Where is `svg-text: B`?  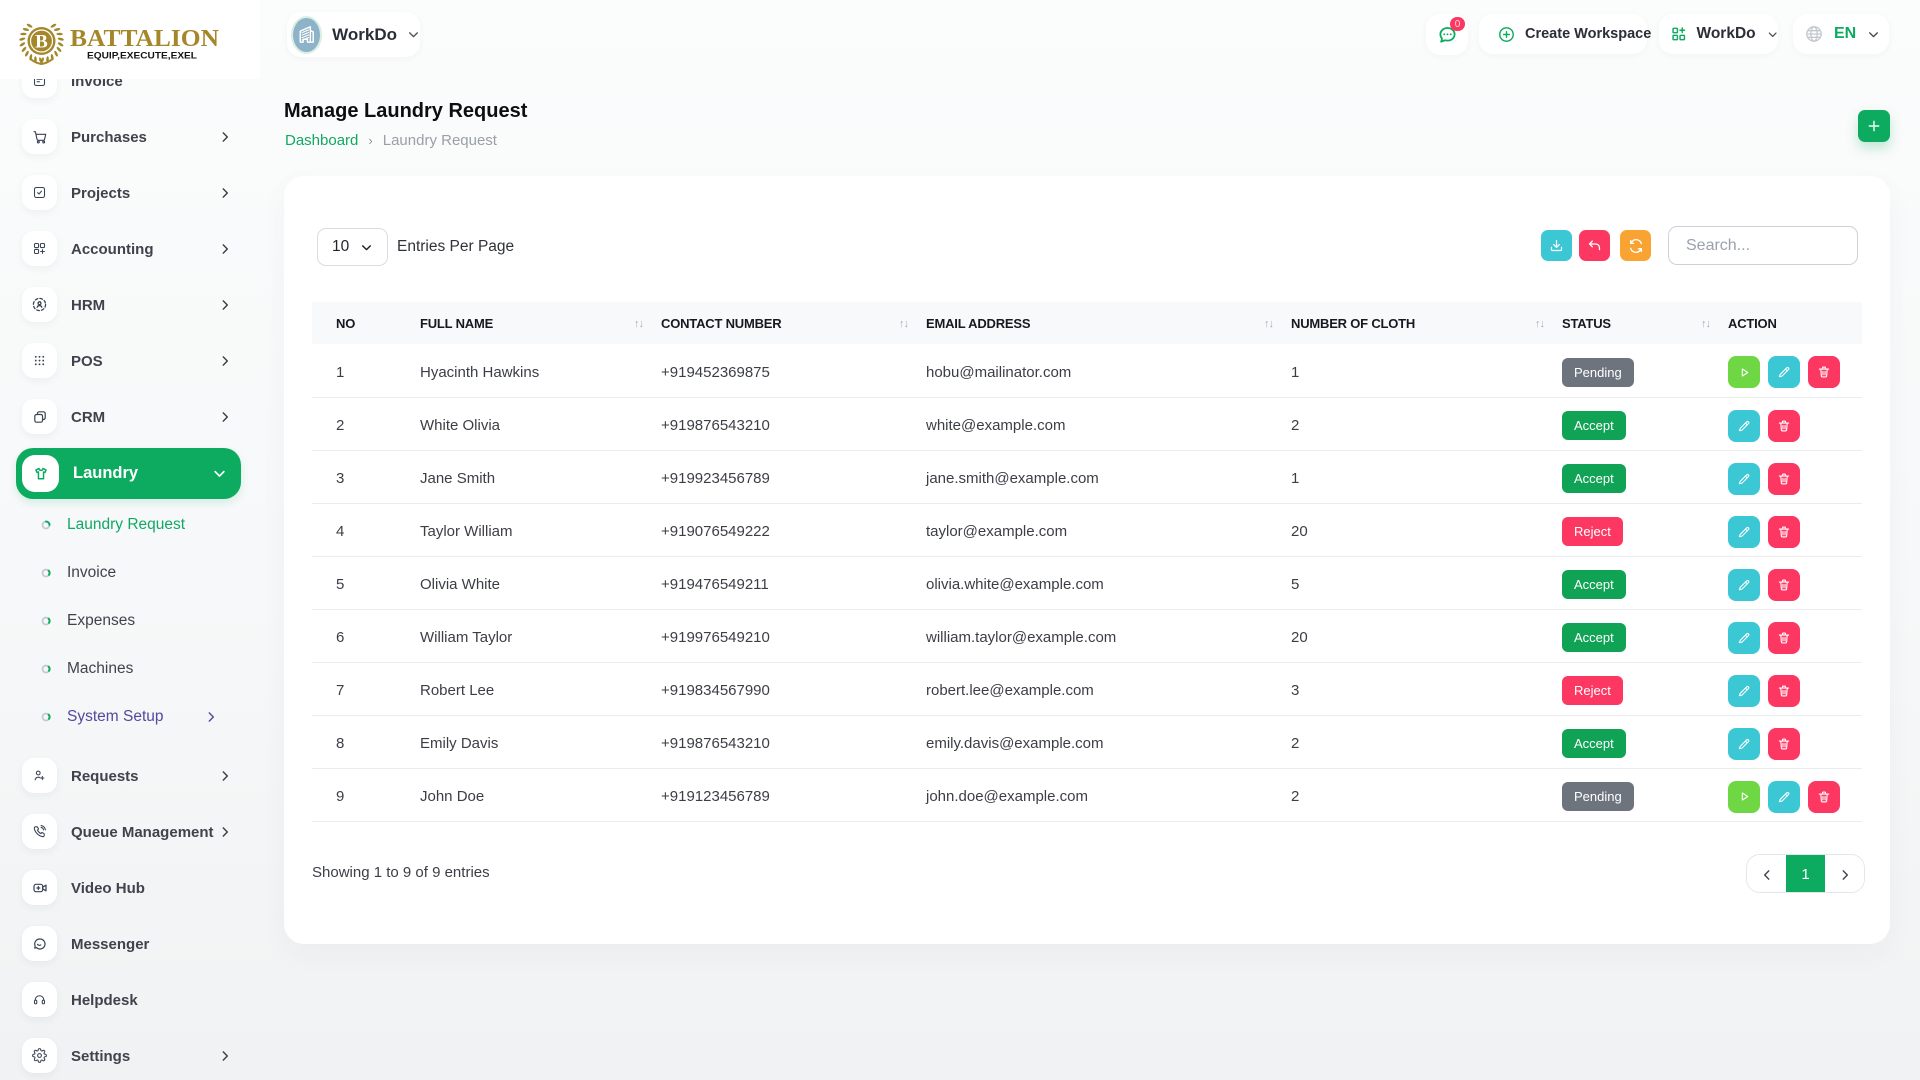
svg-text: B is located at coordinates (41, 42).